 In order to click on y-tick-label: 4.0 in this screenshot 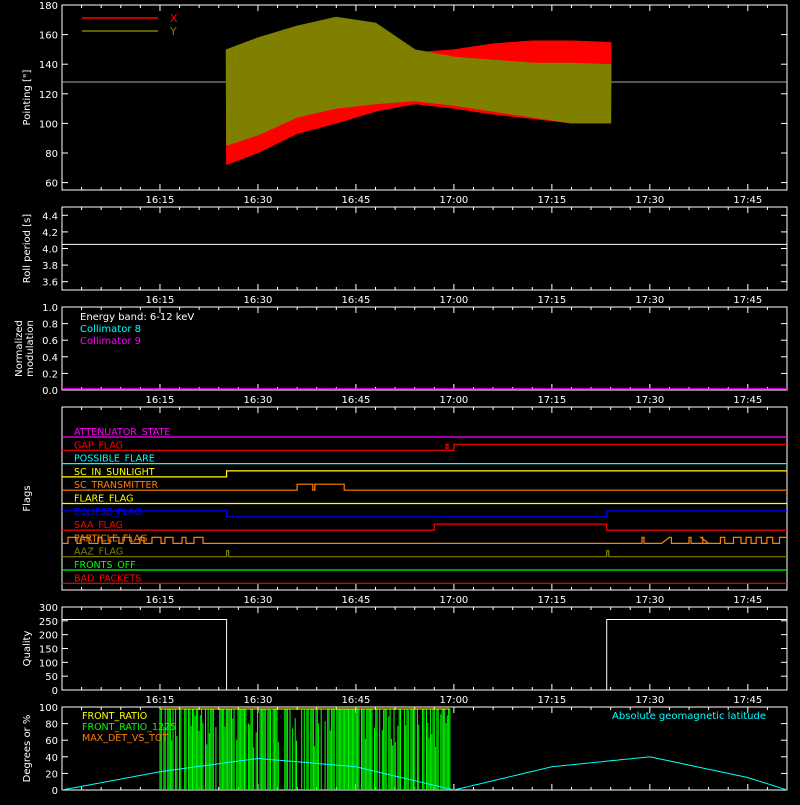, I will do `click(50, 250)`.